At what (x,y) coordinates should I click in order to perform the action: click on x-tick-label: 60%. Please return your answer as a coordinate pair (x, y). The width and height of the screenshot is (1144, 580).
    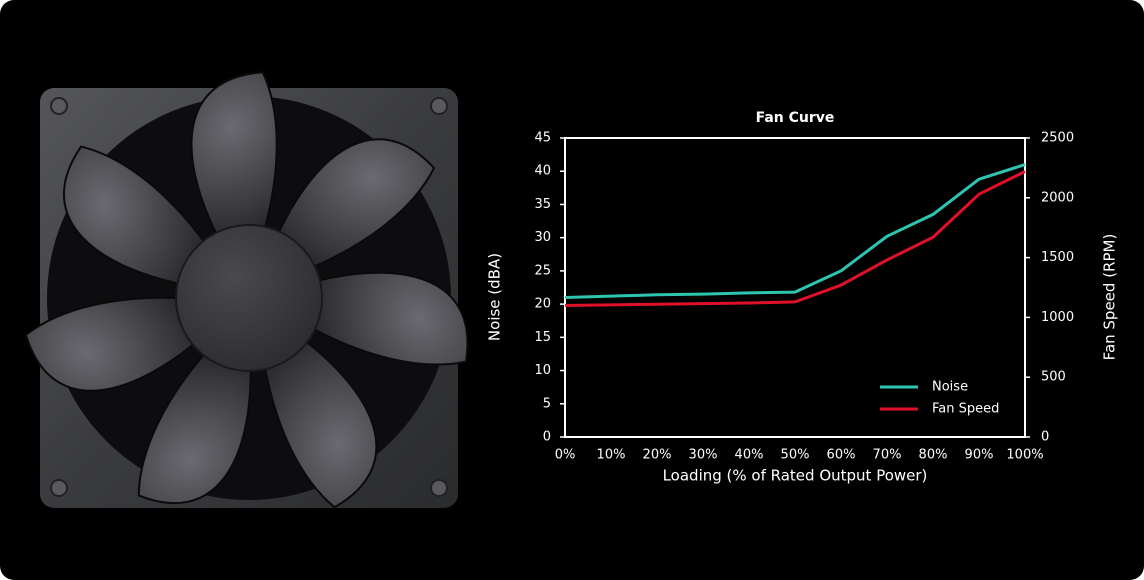
    Looking at the image, I should click on (841, 455).